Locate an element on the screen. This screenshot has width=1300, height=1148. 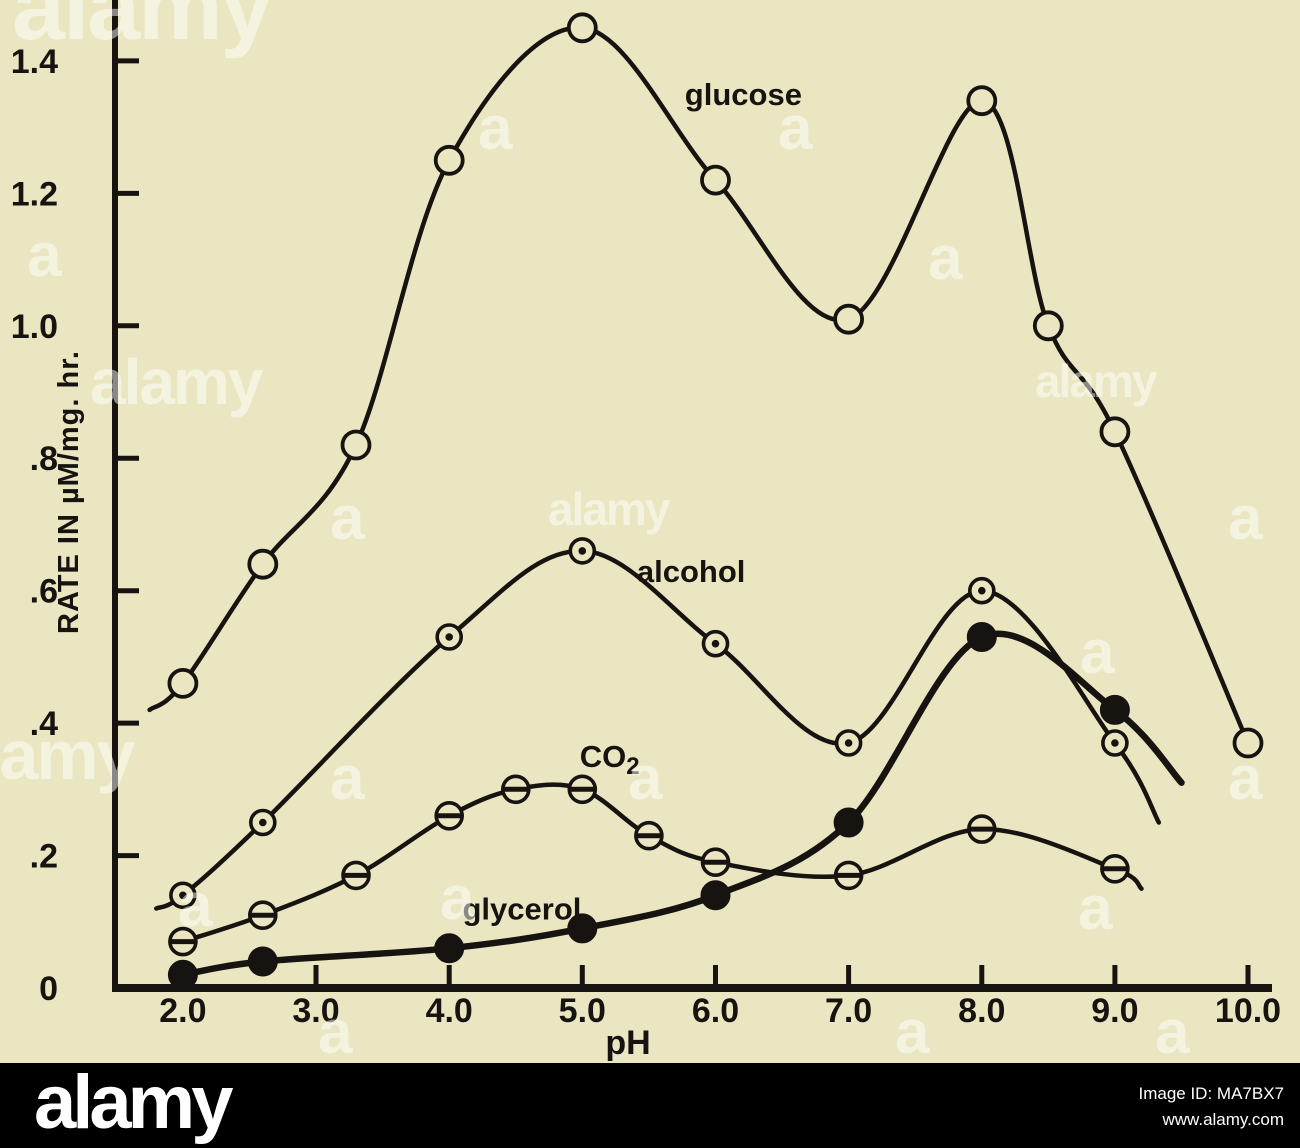
y-tick-label: 1.2 is located at coordinates (34, 194).